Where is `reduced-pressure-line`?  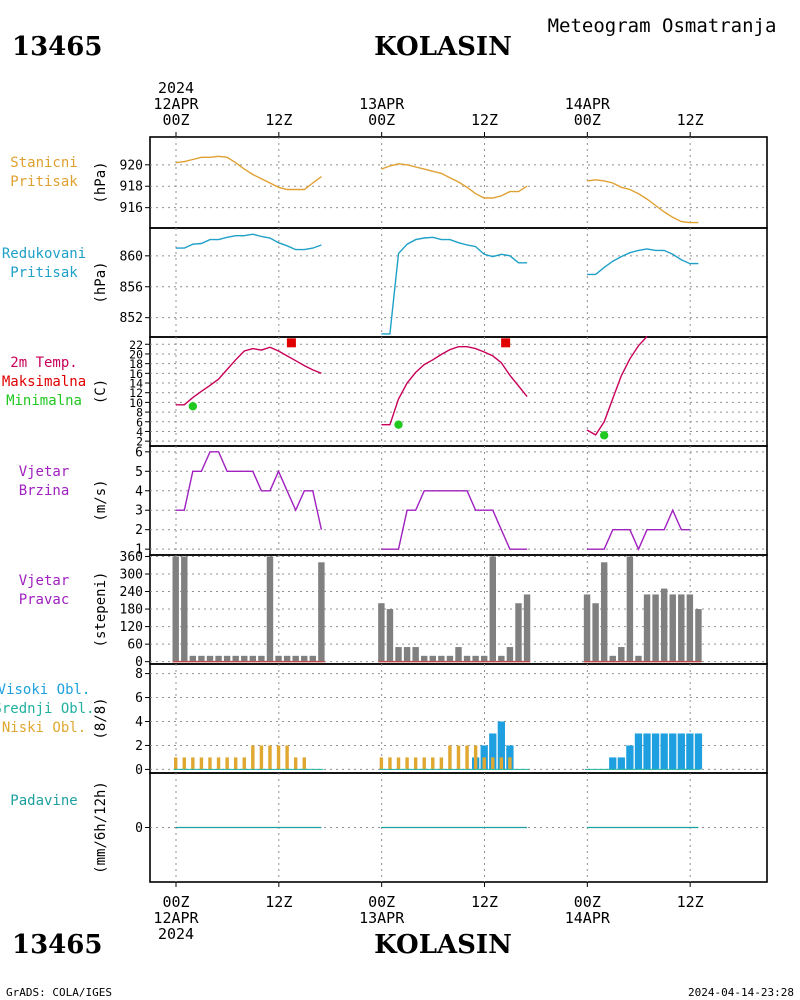 reduced-pressure-line is located at coordinates (248, 242).